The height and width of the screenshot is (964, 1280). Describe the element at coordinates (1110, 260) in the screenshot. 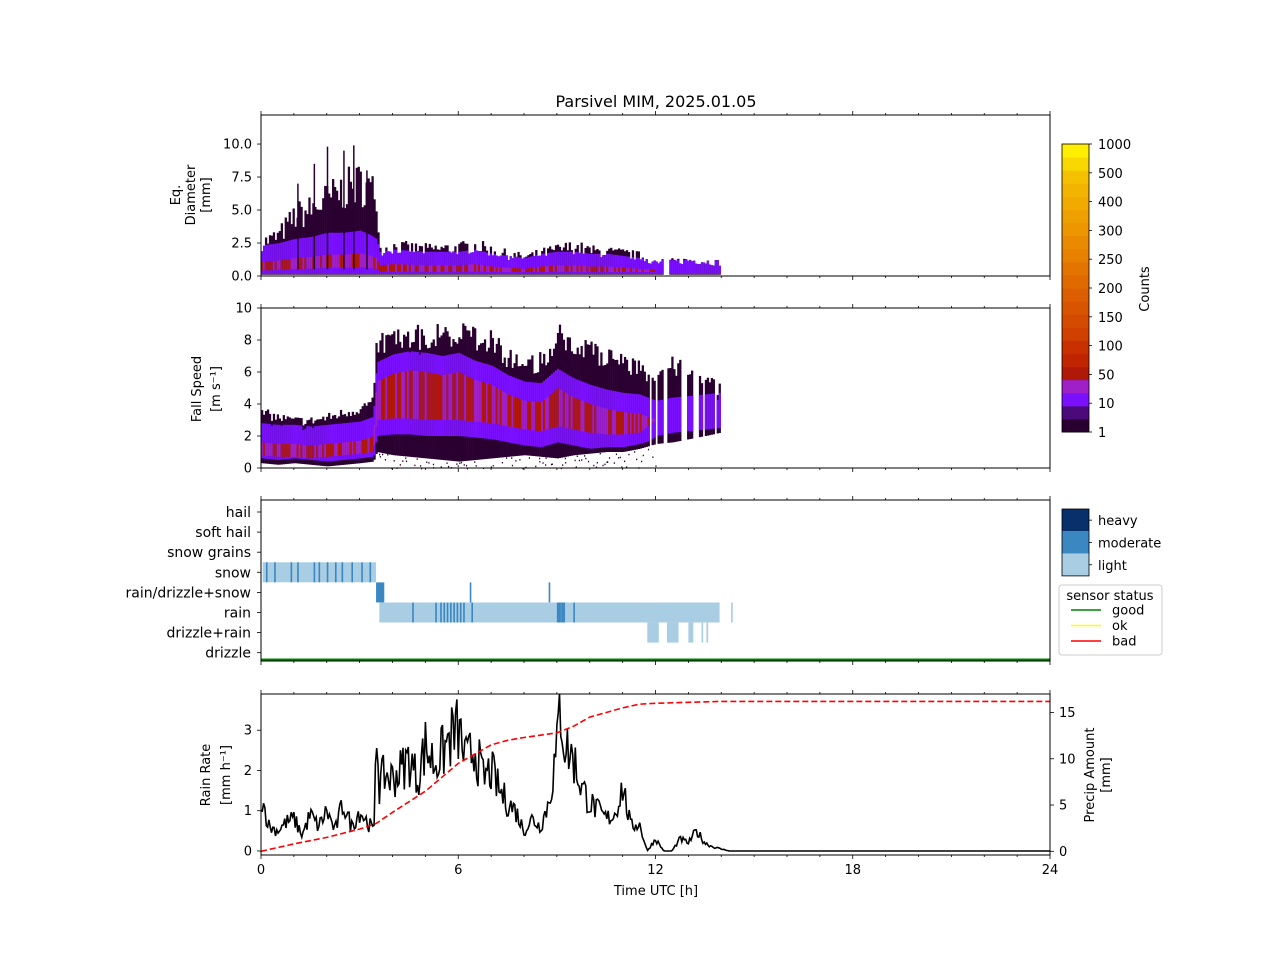

I see `colorbar-tick-label: 250` at that location.